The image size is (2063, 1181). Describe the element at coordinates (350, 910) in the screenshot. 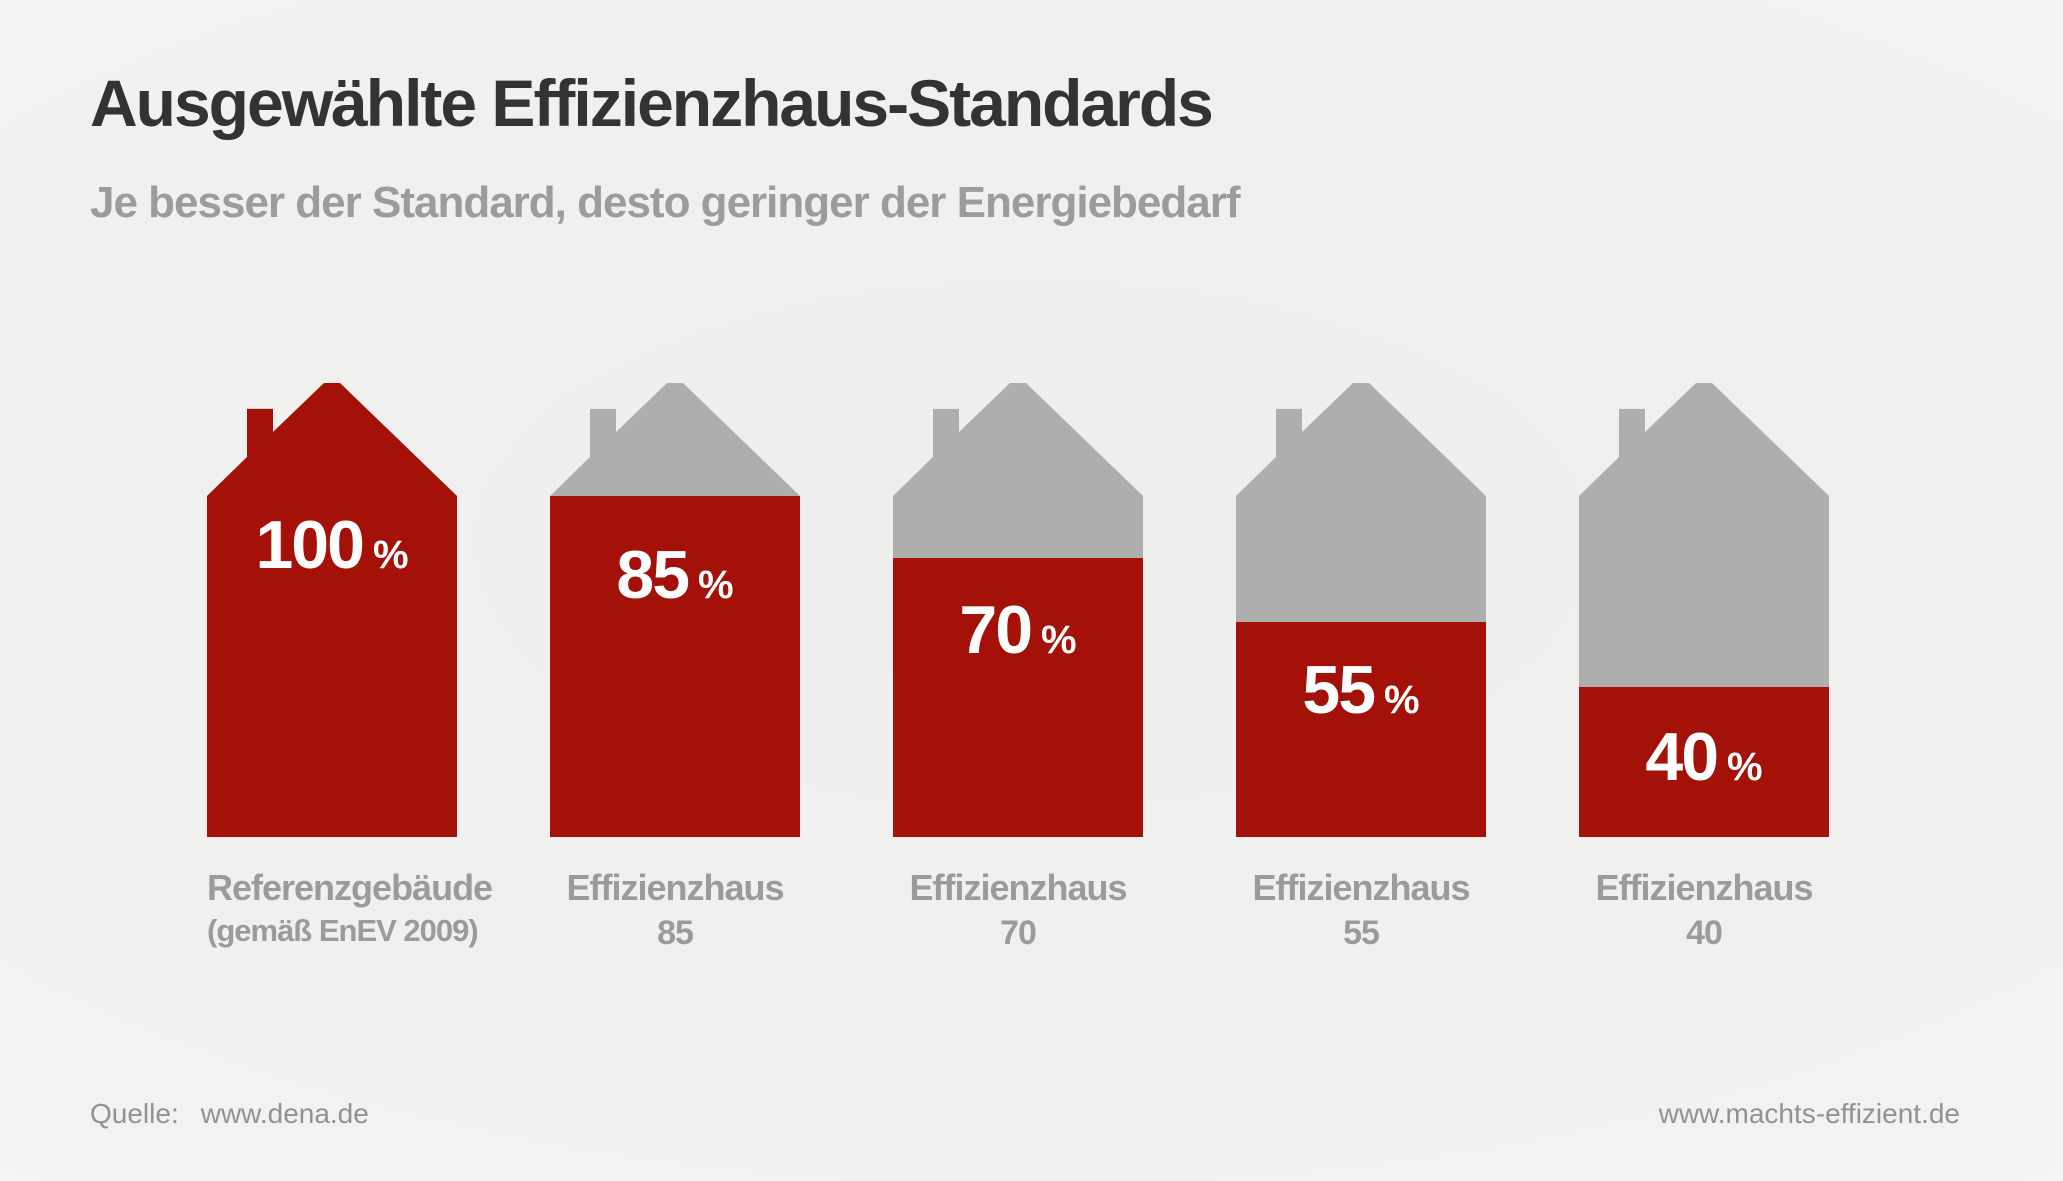

I see `category-label-referenzgebaeude: Referenzgebäude (gemäß EnEV 2009)` at that location.